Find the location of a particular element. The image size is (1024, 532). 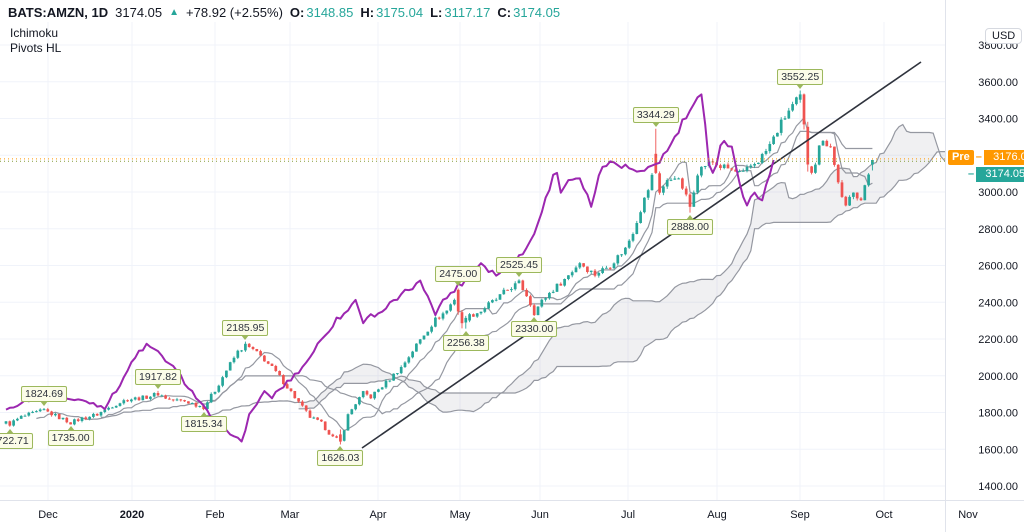

price-tick-label: 3400.00 is located at coordinates (998, 120).